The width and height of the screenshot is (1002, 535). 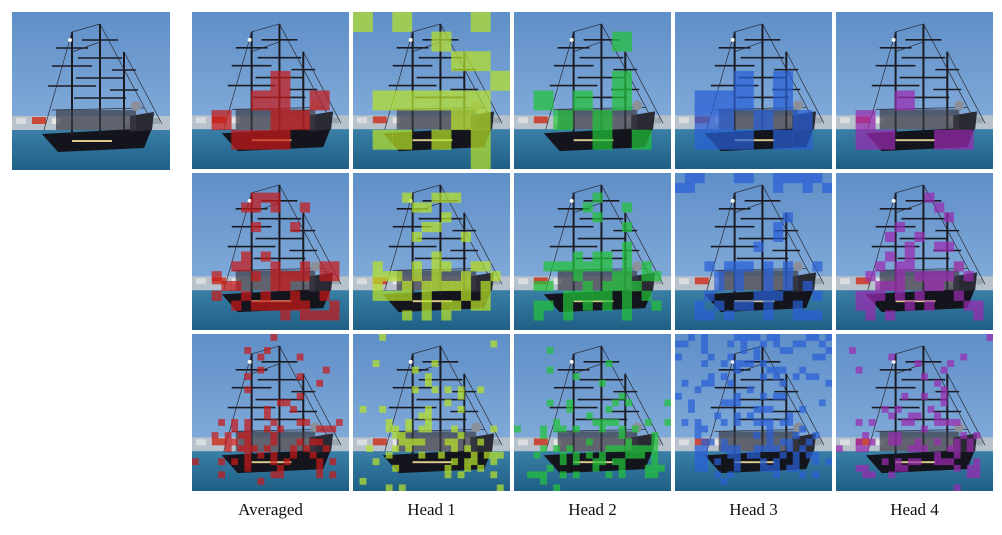 I want to click on input-image, so click(x=91, y=91).